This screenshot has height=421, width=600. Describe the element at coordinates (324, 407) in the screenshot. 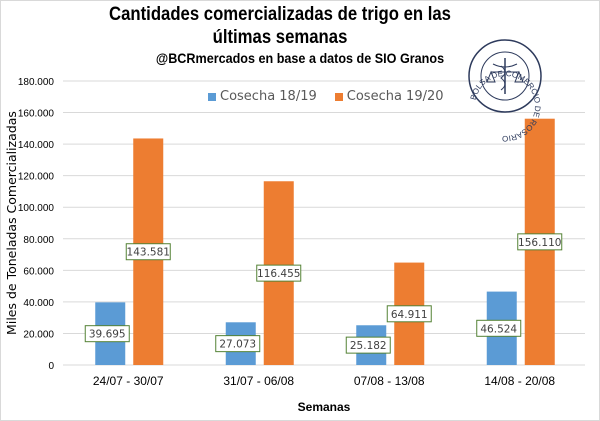

I see `x-axis-title: Semanas` at that location.